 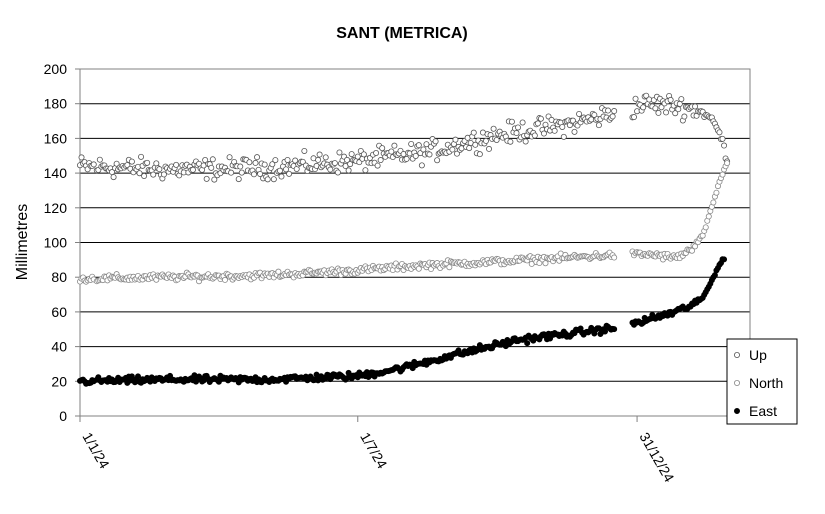 I want to click on y-tick-label: 20, so click(x=59, y=381).